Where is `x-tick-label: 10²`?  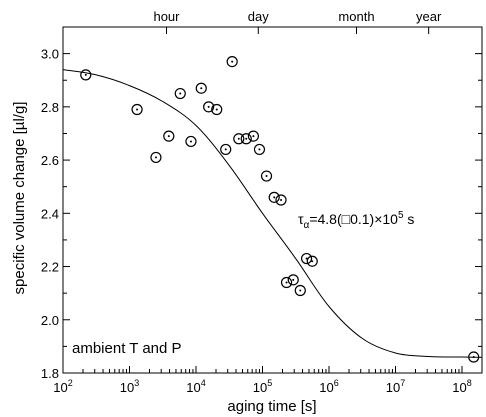 x-tick-label: 10² is located at coordinates (62, 386).